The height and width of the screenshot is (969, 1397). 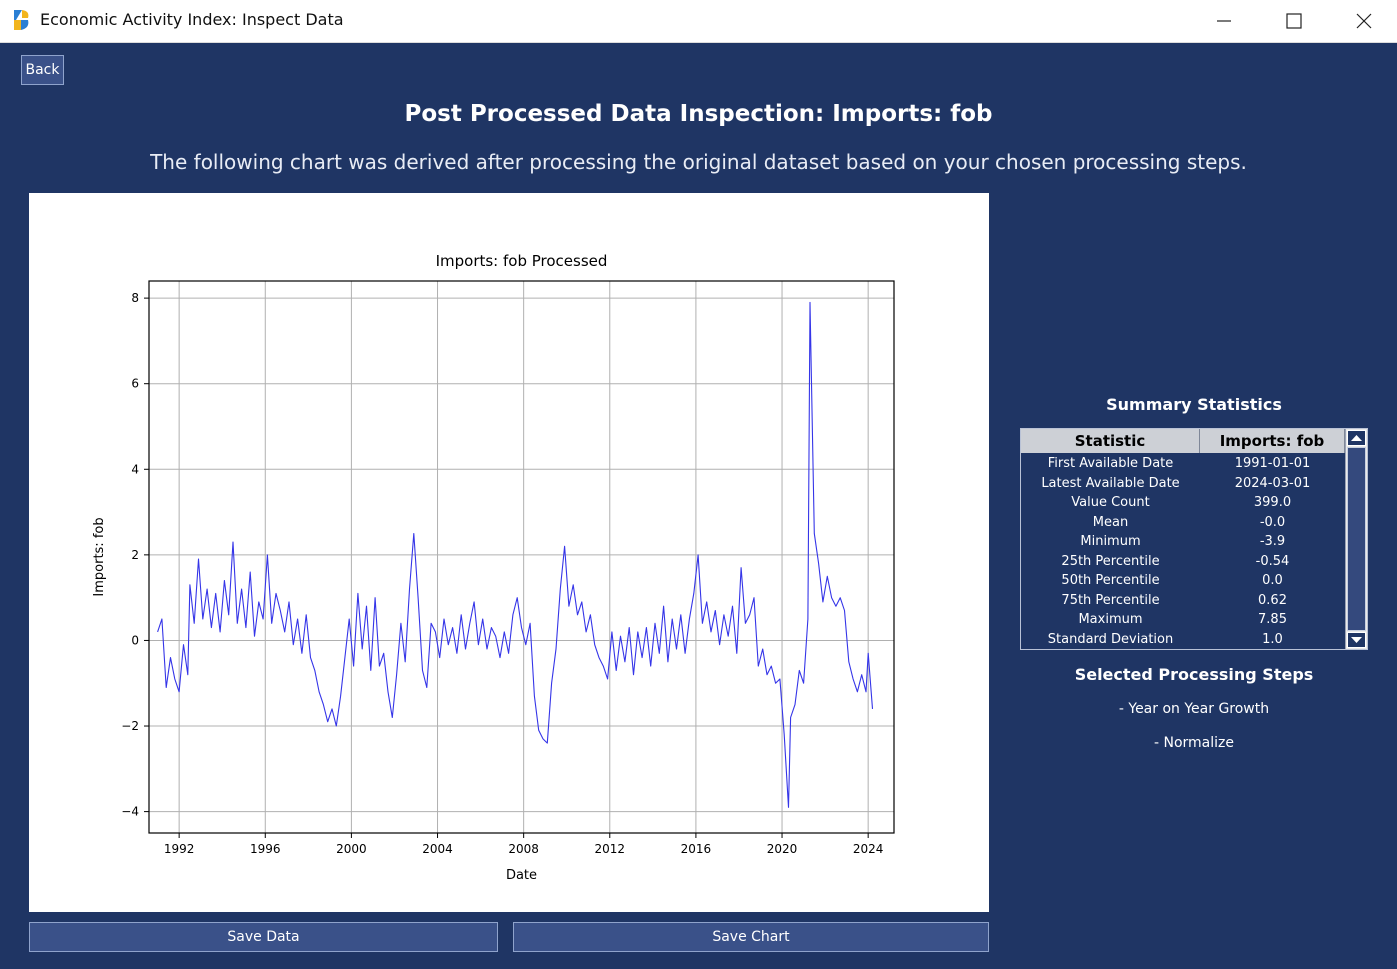 I want to click on y-tick-label: 4, so click(x=135, y=469).